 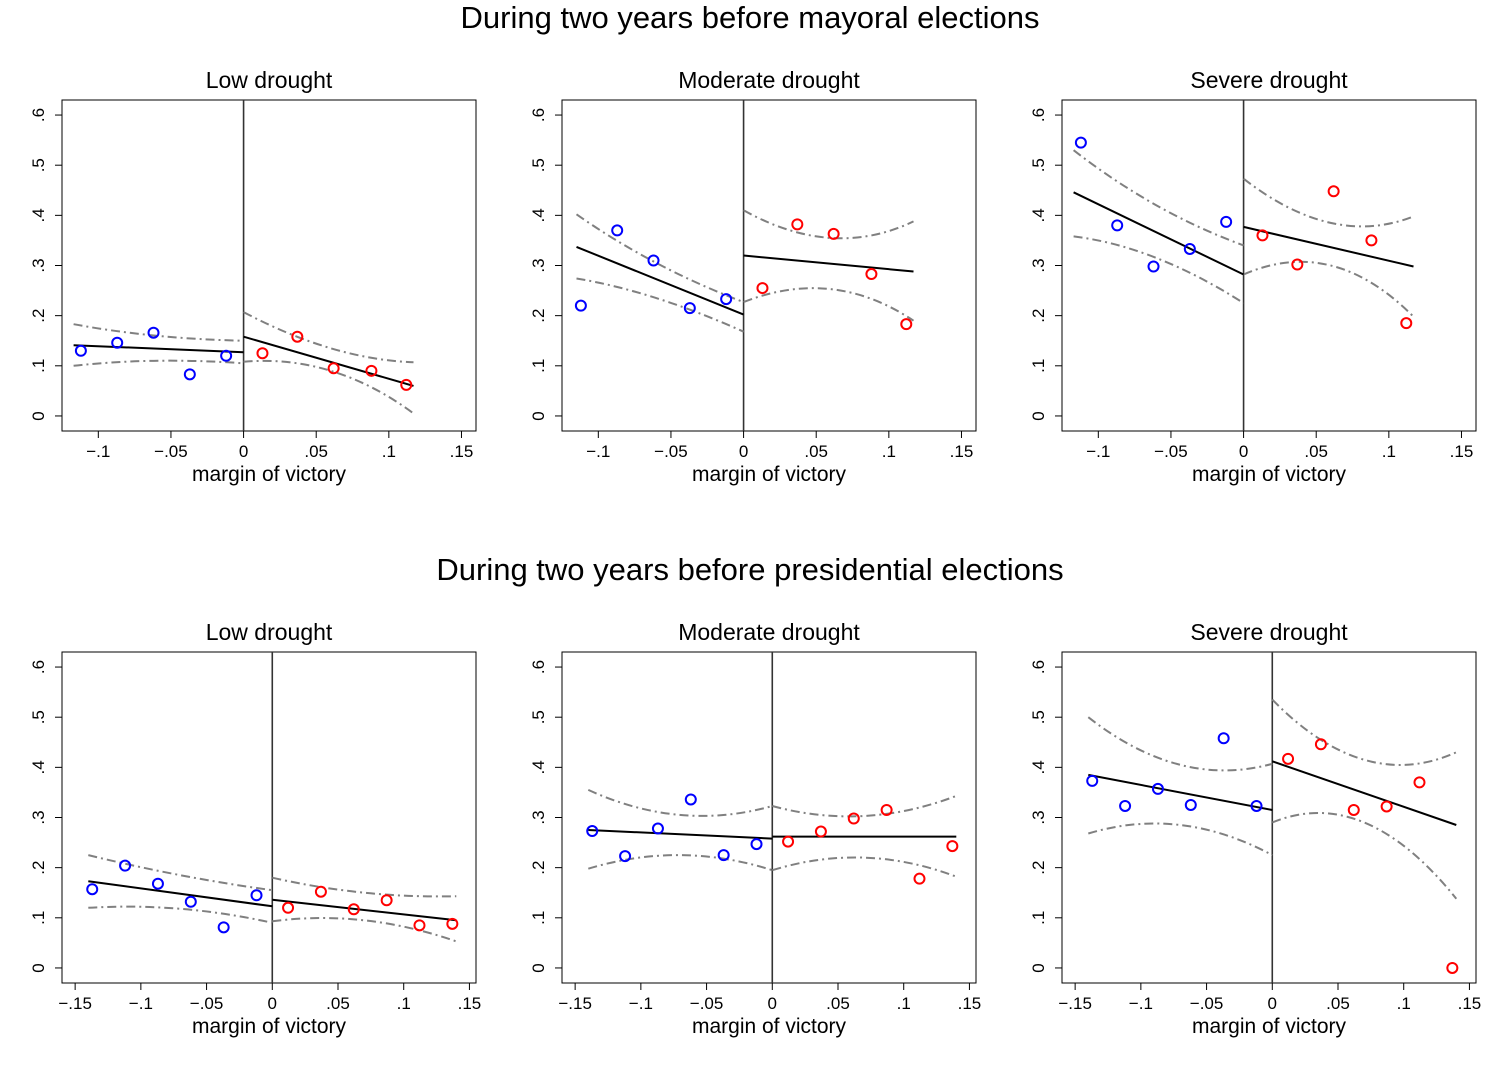 I want to click on x-tick-label: .05, so click(x=316, y=451).